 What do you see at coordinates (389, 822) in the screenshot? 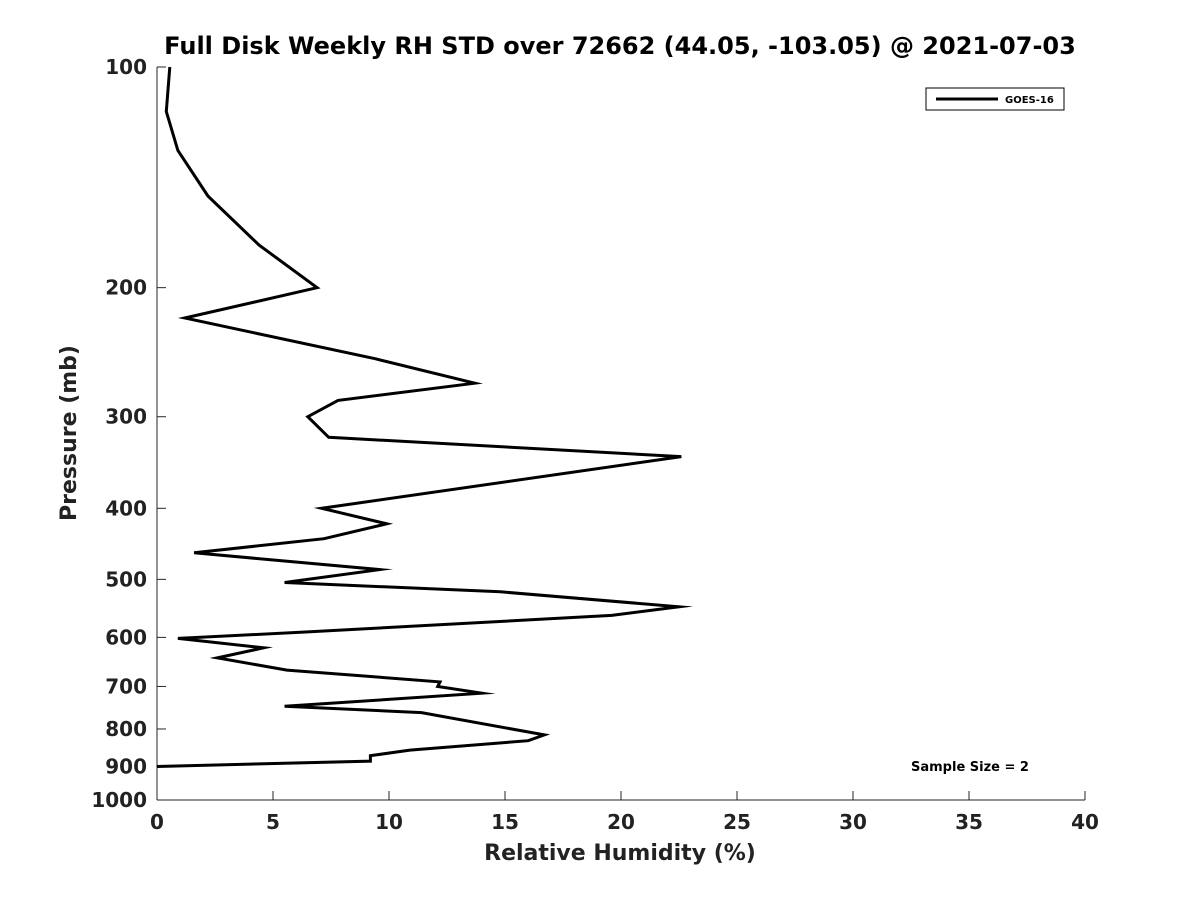
I see `x-tick-label: 10` at bounding box center [389, 822].